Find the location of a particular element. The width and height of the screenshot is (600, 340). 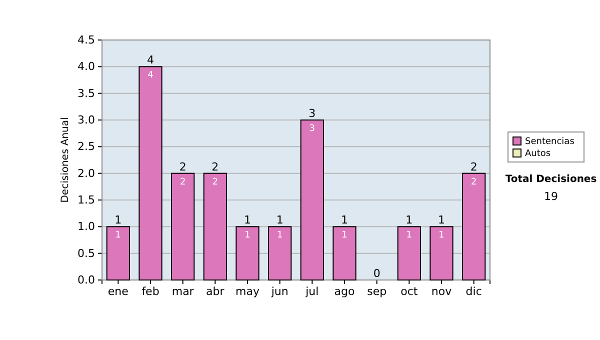

x-tick-label: nov is located at coordinates (441, 291).